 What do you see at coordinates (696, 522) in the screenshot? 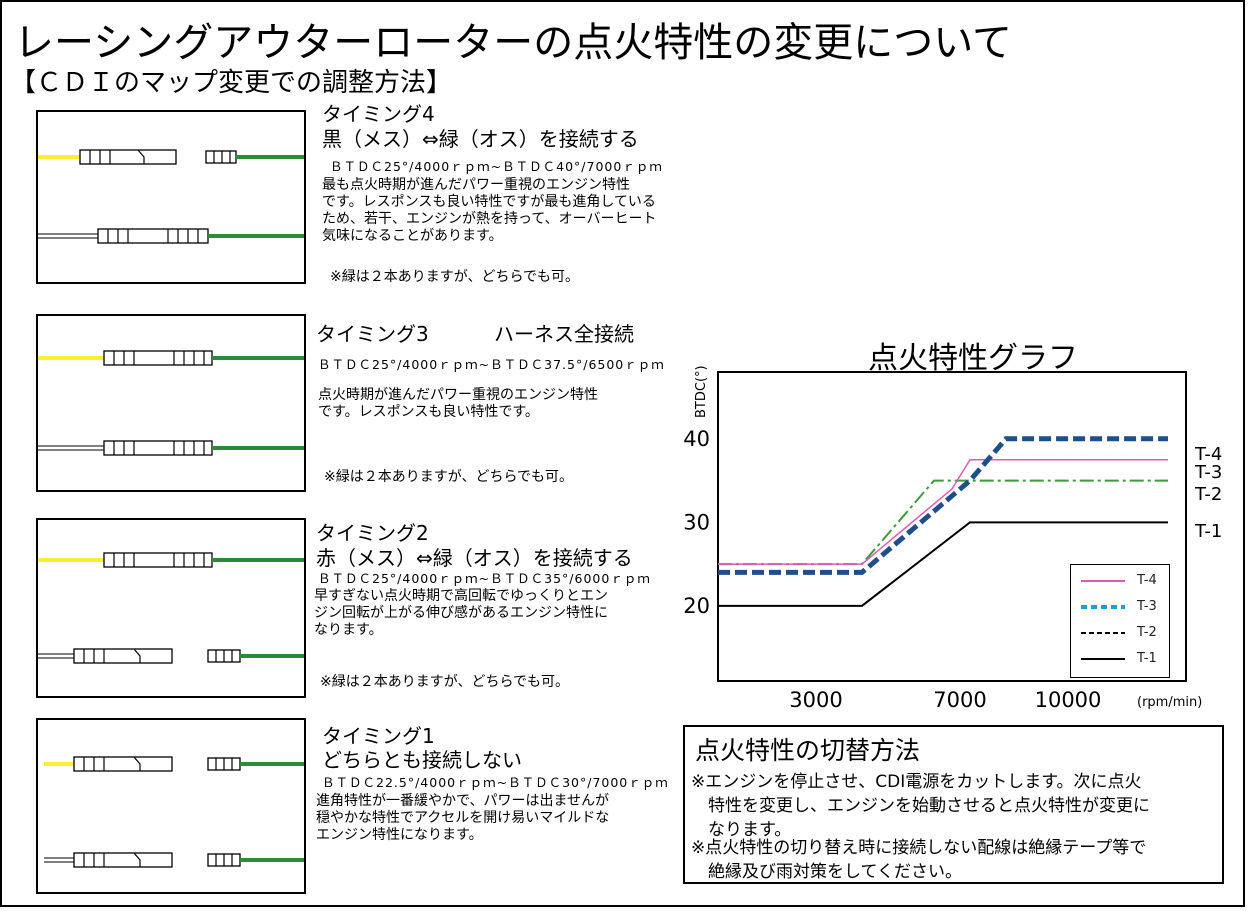
I see `y-tick-label: 30` at bounding box center [696, 522].